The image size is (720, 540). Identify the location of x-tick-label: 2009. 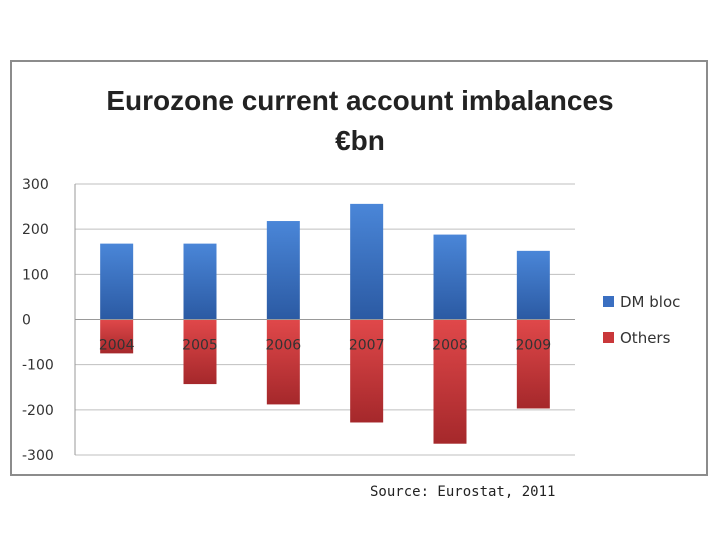
(534, 346).